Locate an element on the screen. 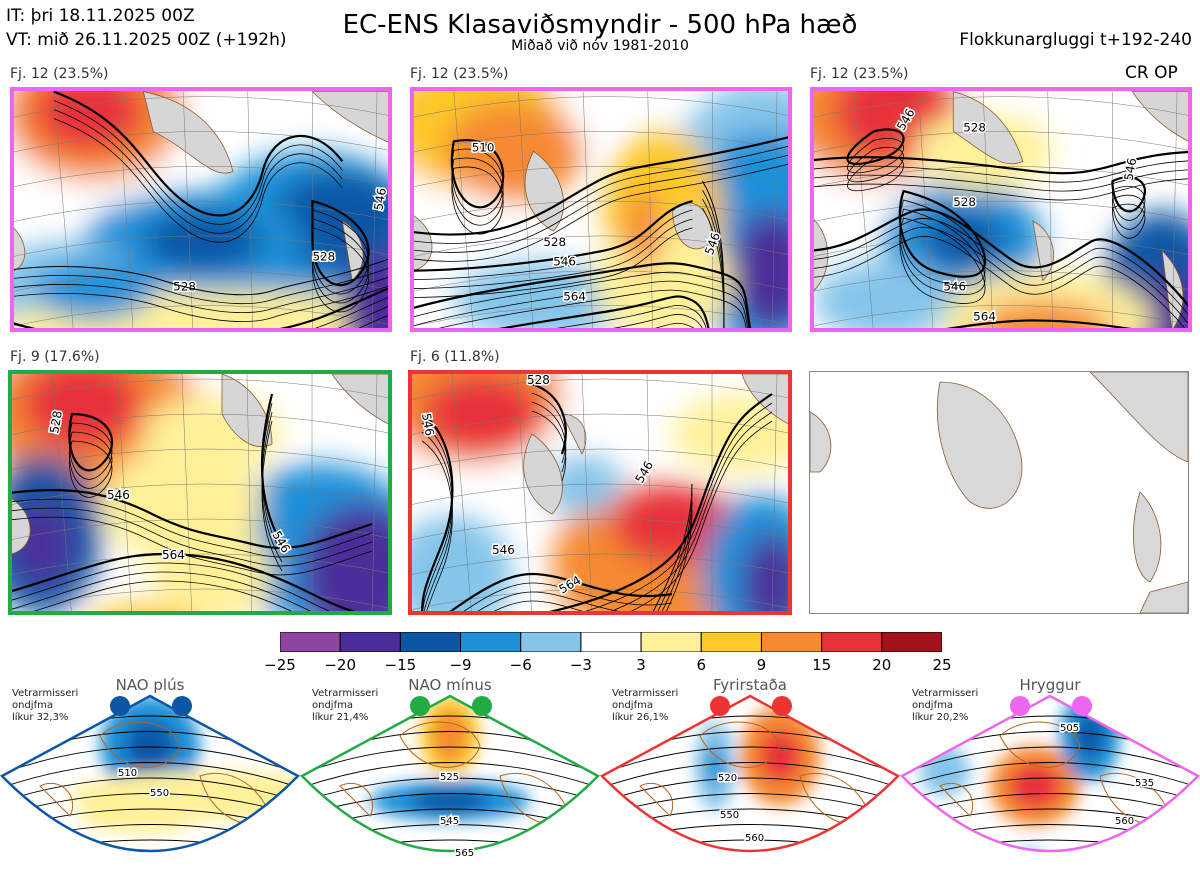 The width and height of the screenshot is (1200, 871). cluster-panel-1: 528546564528546528 is located at coordinates (201, 209).